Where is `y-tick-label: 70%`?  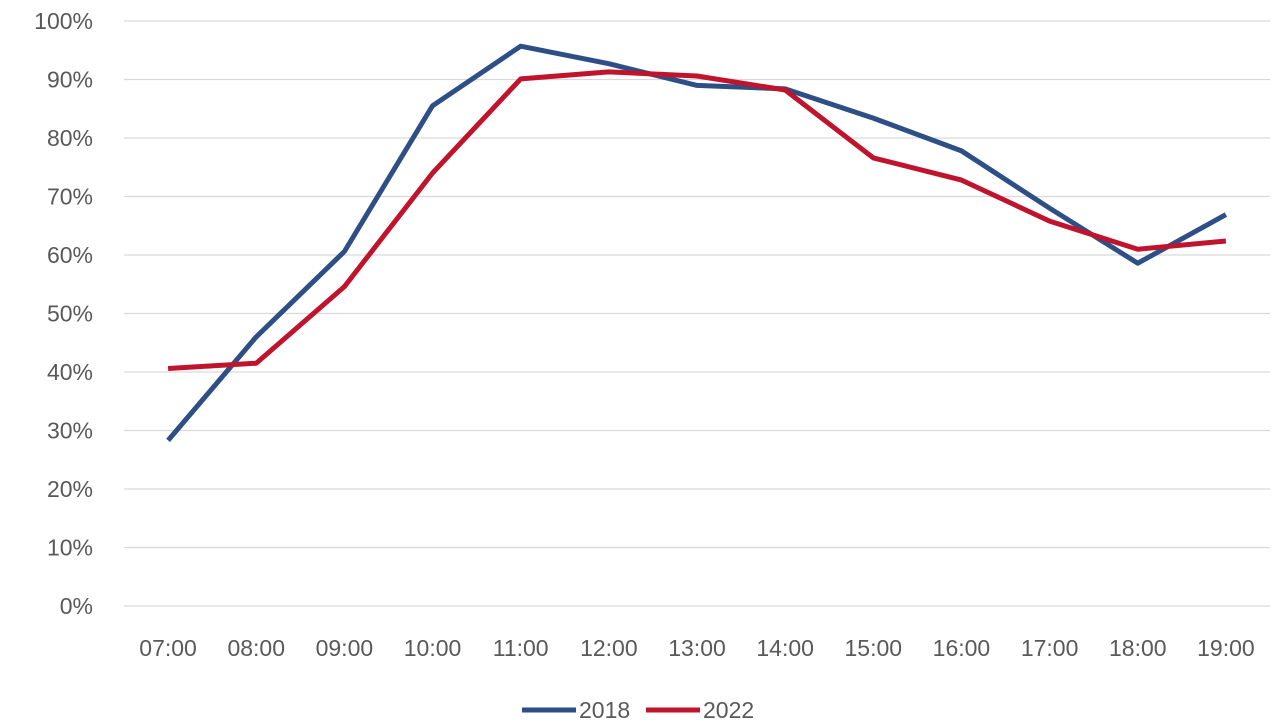 y-tick-label: 70% is located at coordinates (70, 197).